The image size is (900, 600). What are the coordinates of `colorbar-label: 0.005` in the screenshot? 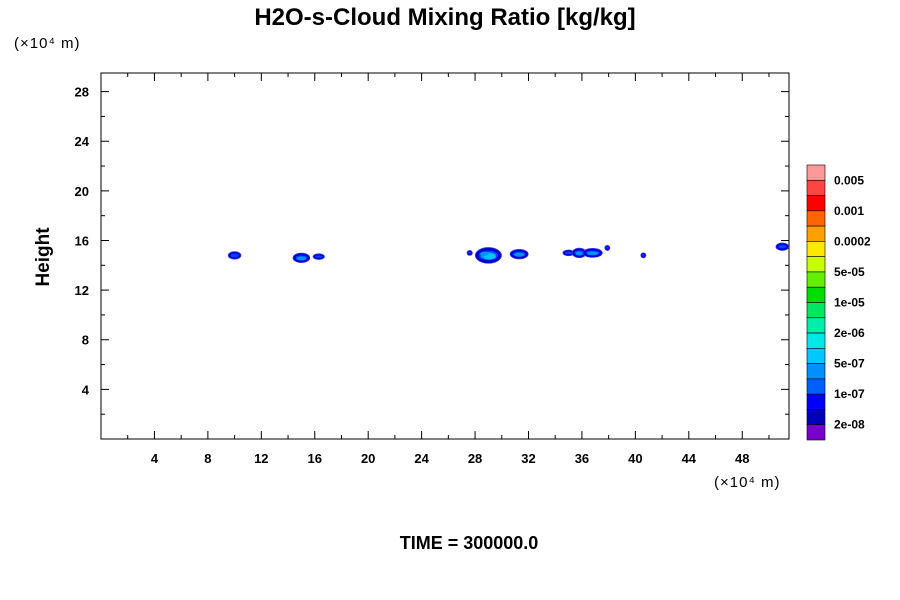 It's located at (849, 180).